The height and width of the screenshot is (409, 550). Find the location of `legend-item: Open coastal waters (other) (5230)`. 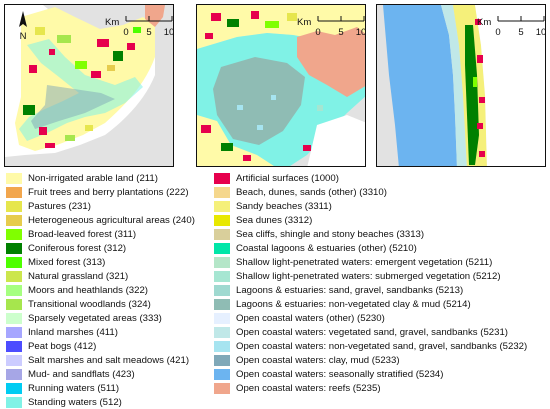

legend-item: Open coastal waters (other) (5230) is located at coordinates (299, 318).